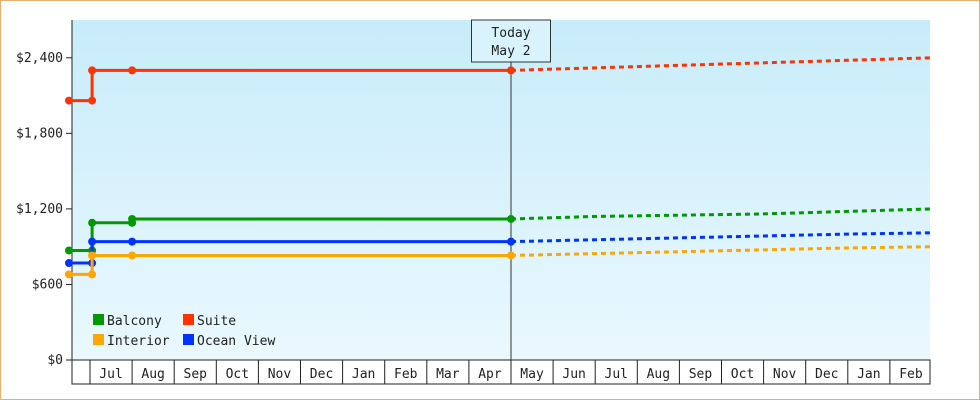 The width and height of the screenshot is (980, 400). Describe the element at coordinates (826, 374) in the screenshot. I see `x-tick-label-17: Dec` at that location.